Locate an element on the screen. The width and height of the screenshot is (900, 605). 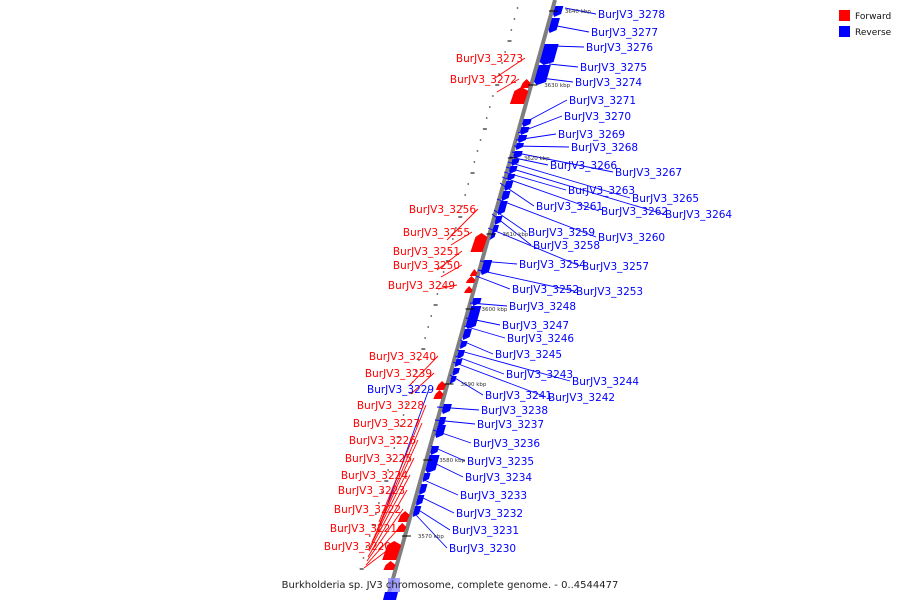
gene-label-reverse: BurJV3_3257 is located at coordinates (615, 267).